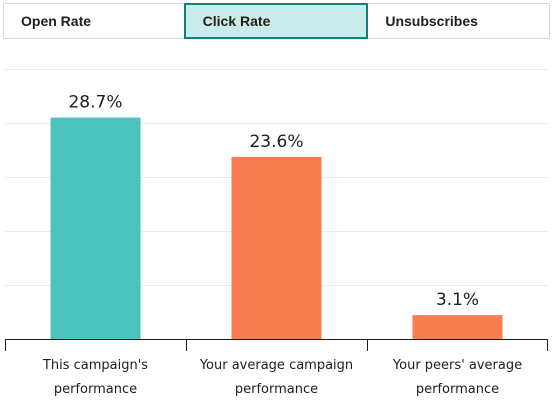  I want to click on metric-tabs: Open Rate Click Rate Unsubscribes, so click(276, 21).